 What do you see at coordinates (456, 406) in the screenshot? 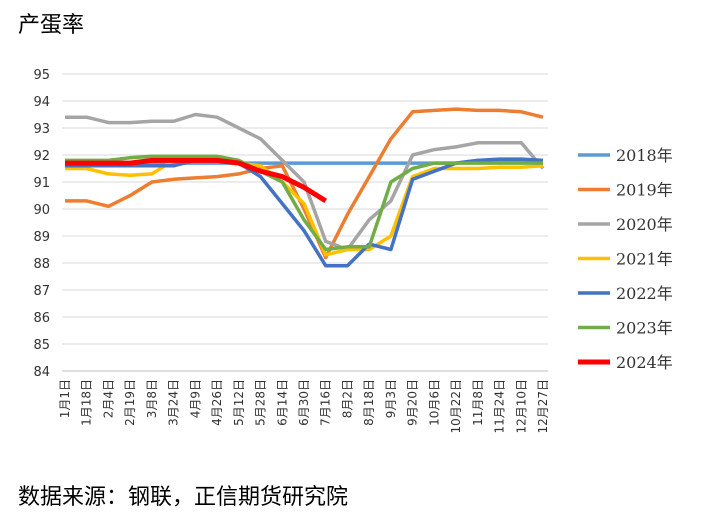
I see `x-tick-label: 10月22日` at bounding box center [456, 406].